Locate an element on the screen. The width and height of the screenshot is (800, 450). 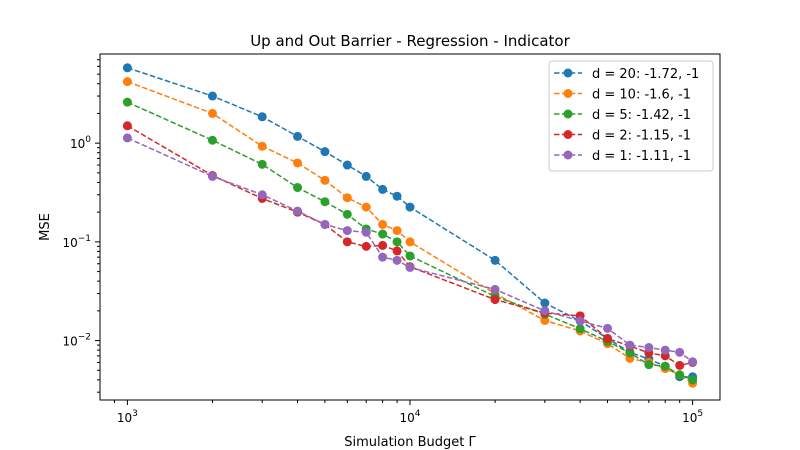
legend-item: d = 10: -1.6, -1 is located at coordinates (622, 95).